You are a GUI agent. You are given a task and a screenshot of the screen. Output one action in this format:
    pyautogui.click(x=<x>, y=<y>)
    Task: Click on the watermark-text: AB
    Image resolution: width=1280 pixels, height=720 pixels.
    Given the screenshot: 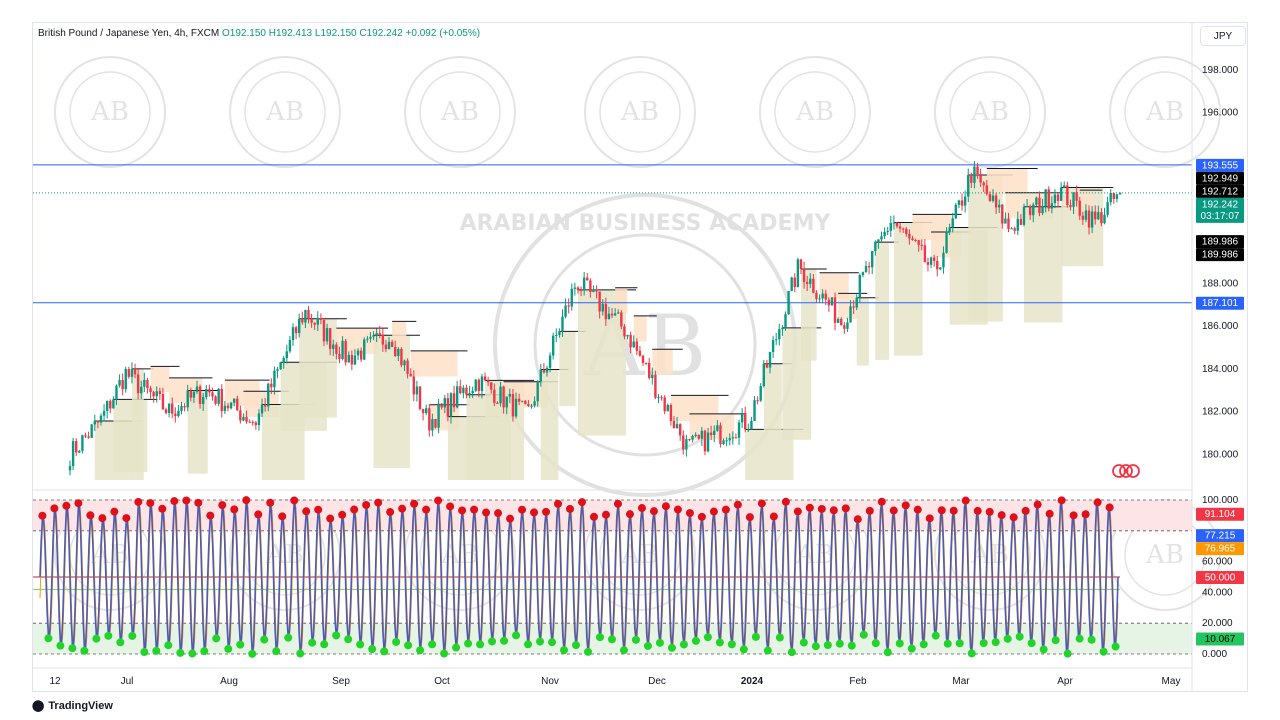 What is the action you would take?
    pyautogui.click(x=814, y=555)
    